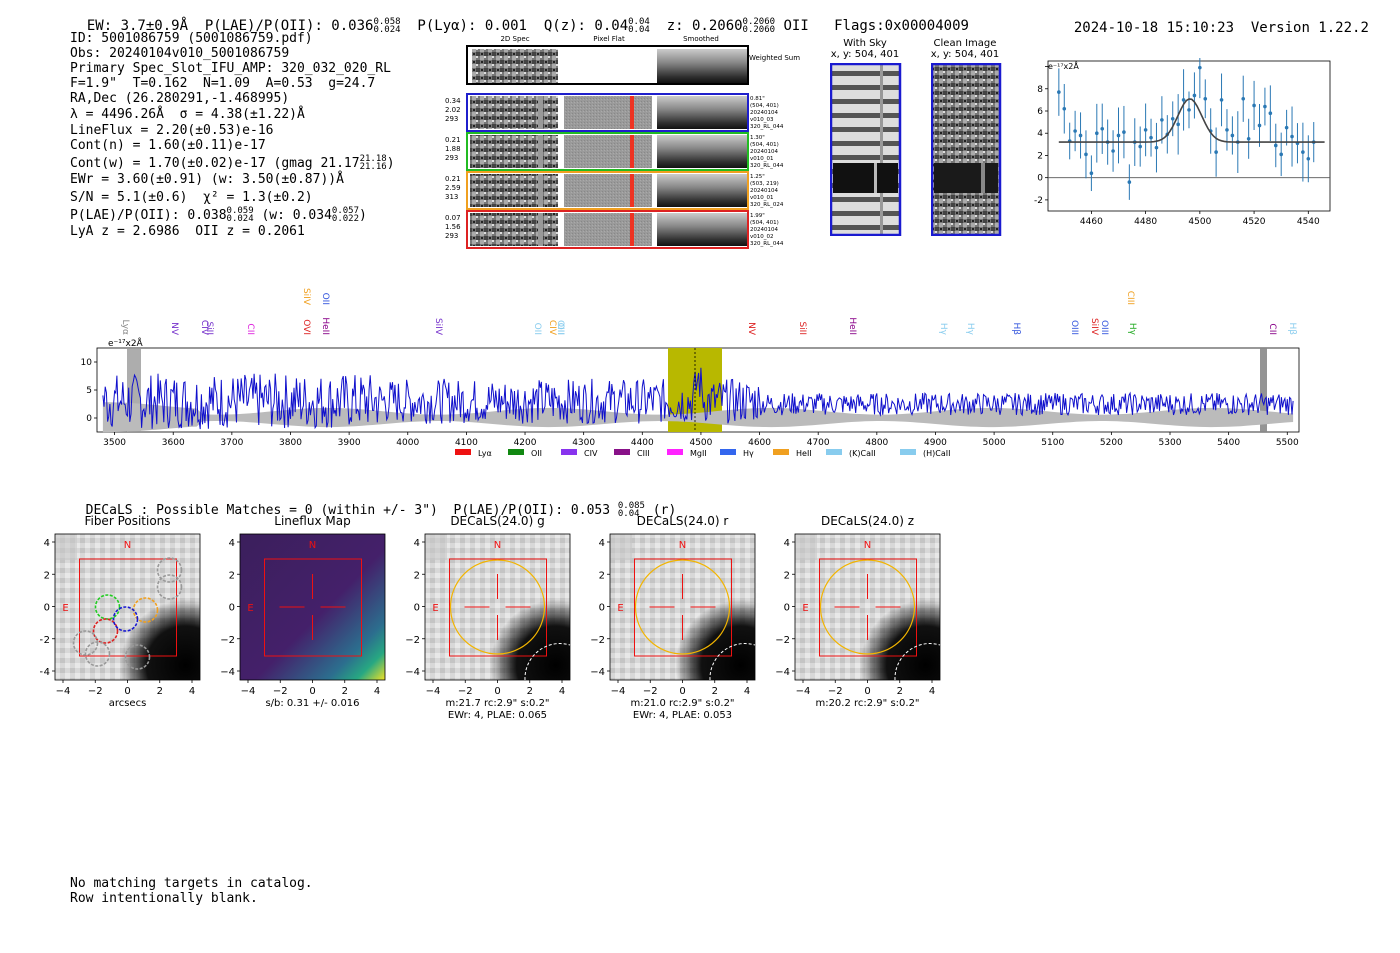  I want to click on contw-hi: 21.18, so click(373, 159).